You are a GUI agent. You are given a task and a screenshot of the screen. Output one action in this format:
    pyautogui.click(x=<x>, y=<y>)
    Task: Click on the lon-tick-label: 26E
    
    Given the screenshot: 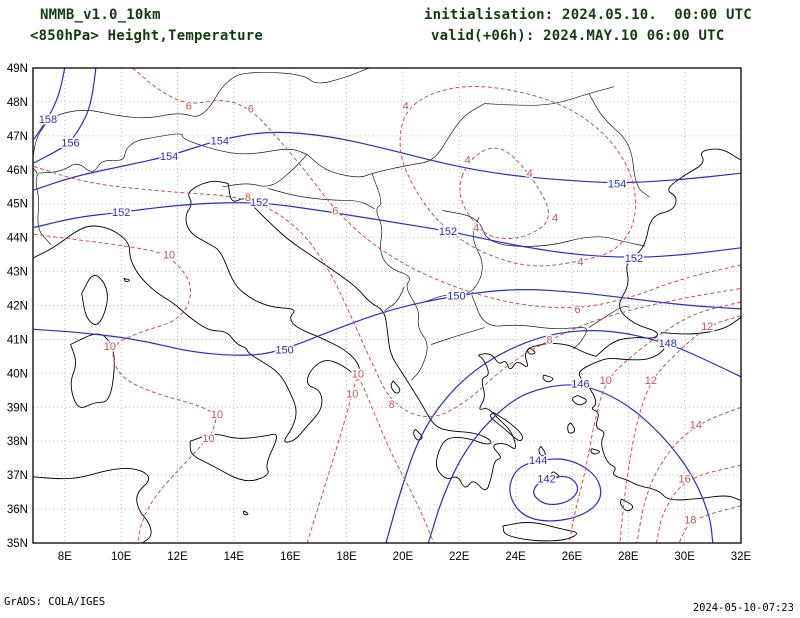 What is the action you would take?
    pyautogui.click(x=572, y=557)
    